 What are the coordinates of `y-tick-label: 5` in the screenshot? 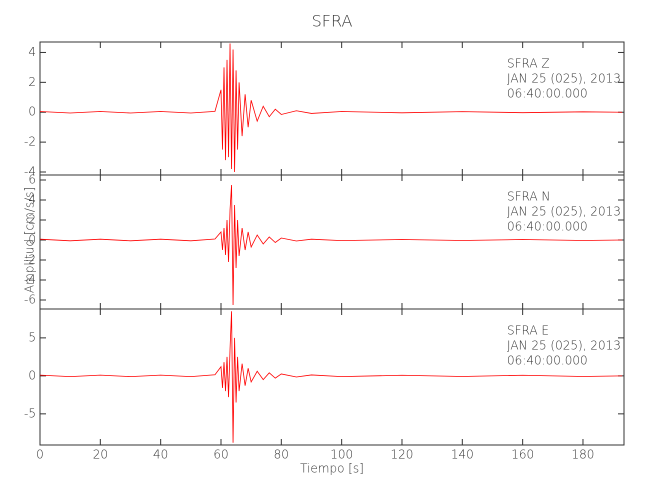 It's located at (32, 337).